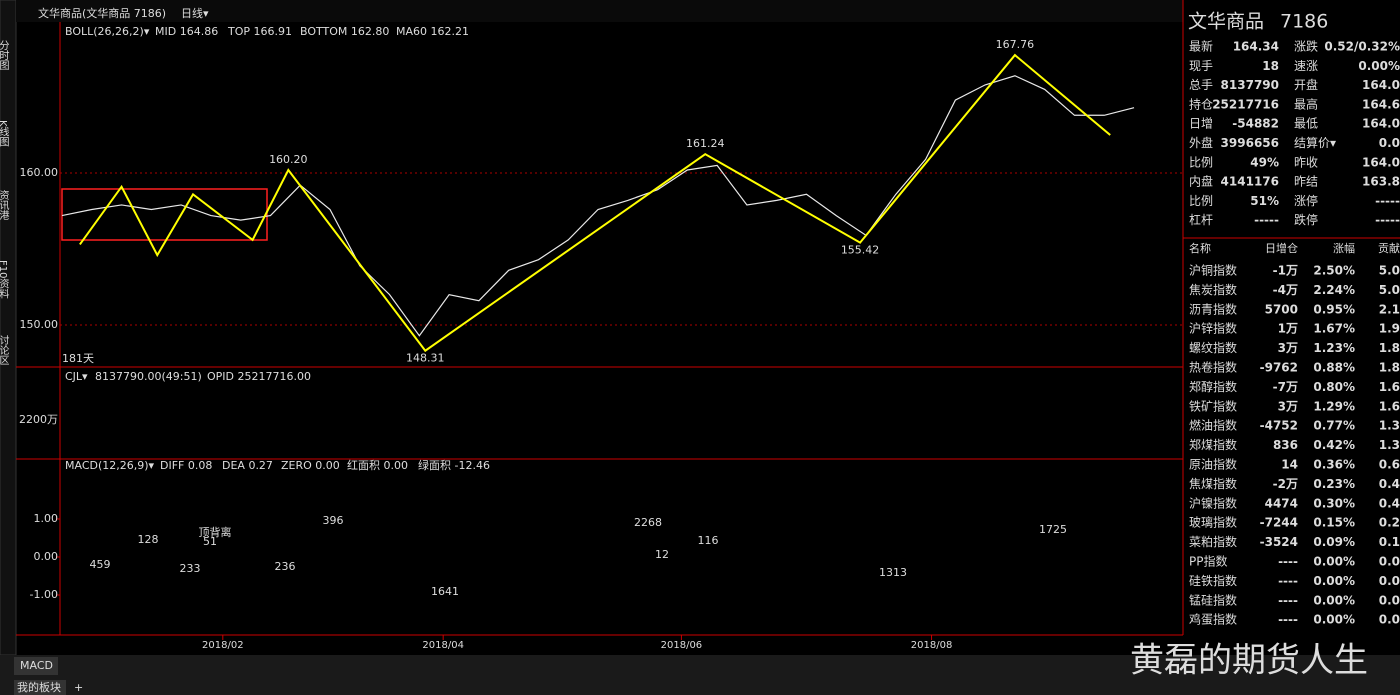  I want to click on x-tick-label: 2018/08, so click(932, 645).